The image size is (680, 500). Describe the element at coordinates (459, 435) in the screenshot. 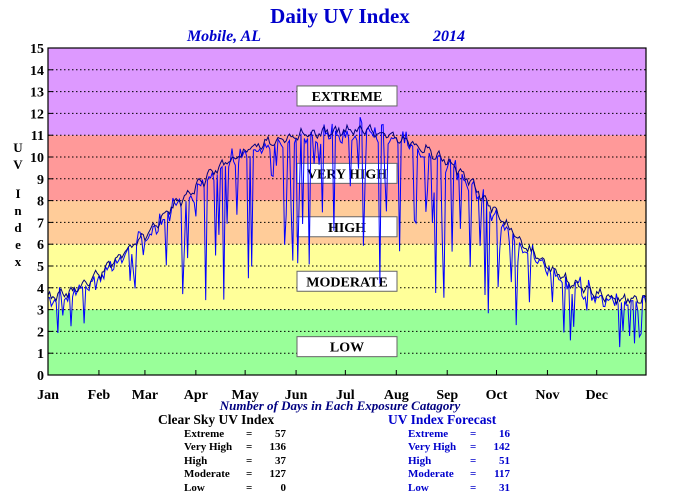

I see `stats-row: Extreme = 16` at that location.